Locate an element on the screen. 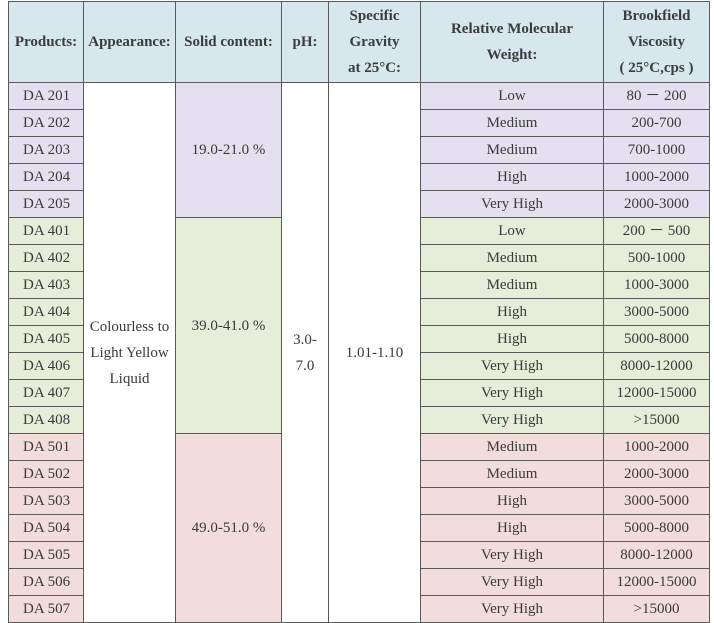  header-appearance: Appearance: is located at coordinates (129, 42).